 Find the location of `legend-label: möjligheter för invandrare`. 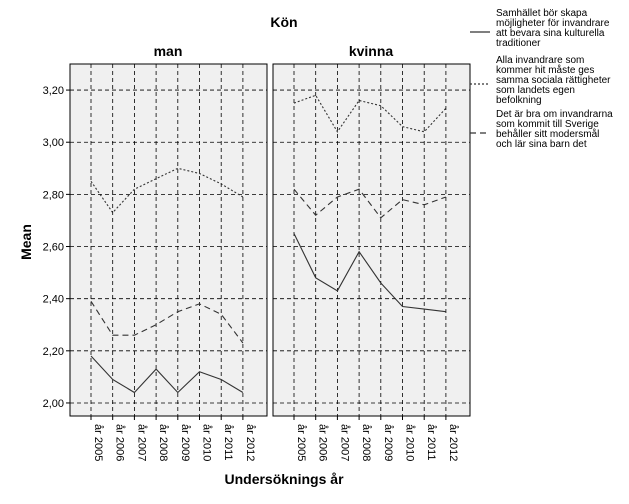

legend-label: möjligheter för invandrare is located at coordinates (553, 23).